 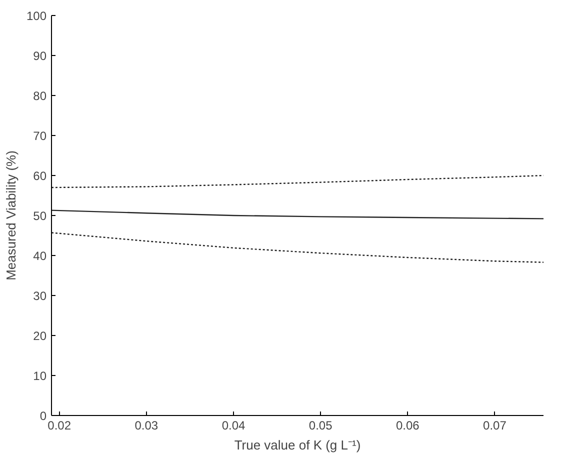 I want to click on y-tick-label: 70, so click(x=40, y=136).